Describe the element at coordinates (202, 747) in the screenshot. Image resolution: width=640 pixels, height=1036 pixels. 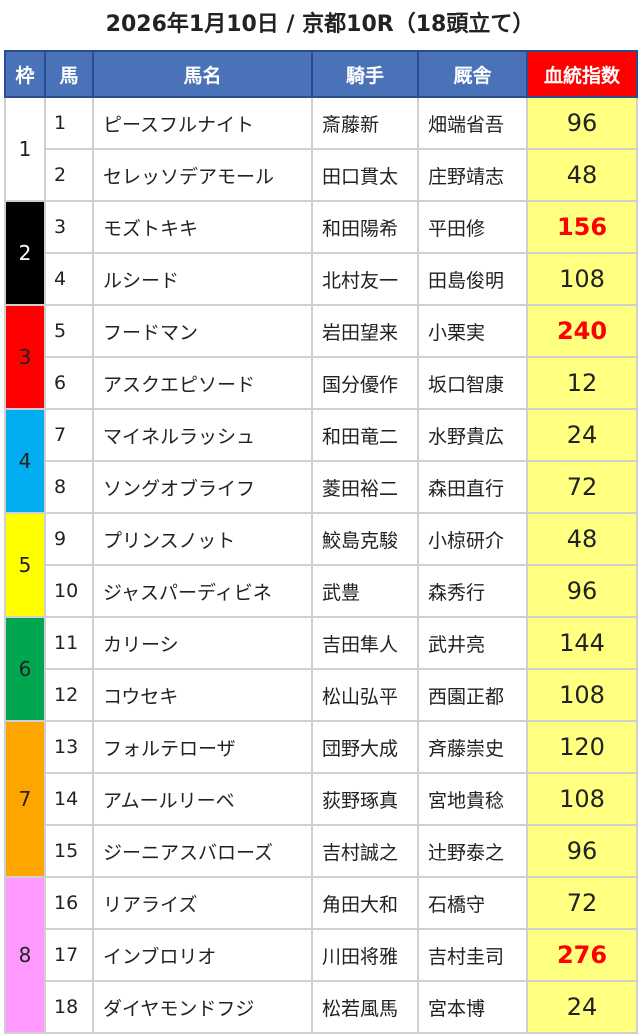
I see `horse-name: フォルテローザ` at that location.